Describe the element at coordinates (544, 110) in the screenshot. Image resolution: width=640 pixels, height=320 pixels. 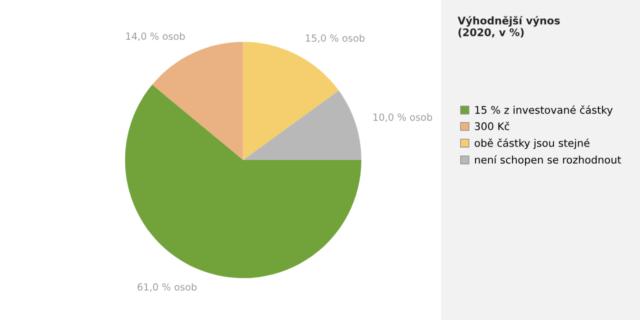
I see `legend-label: 15 % z investované částky` at that location.